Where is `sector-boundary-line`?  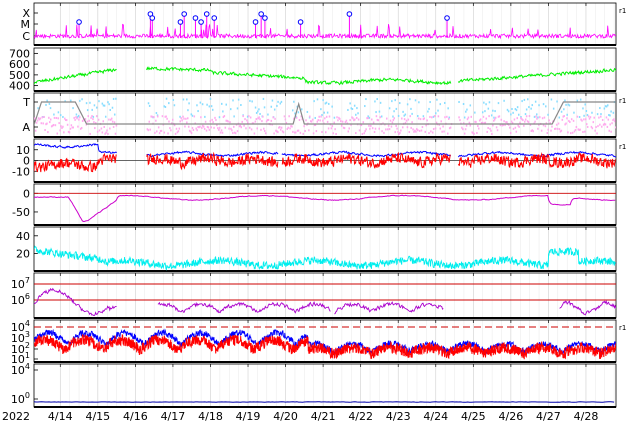
sector-boundary-line is located at coordinates (325, 113).